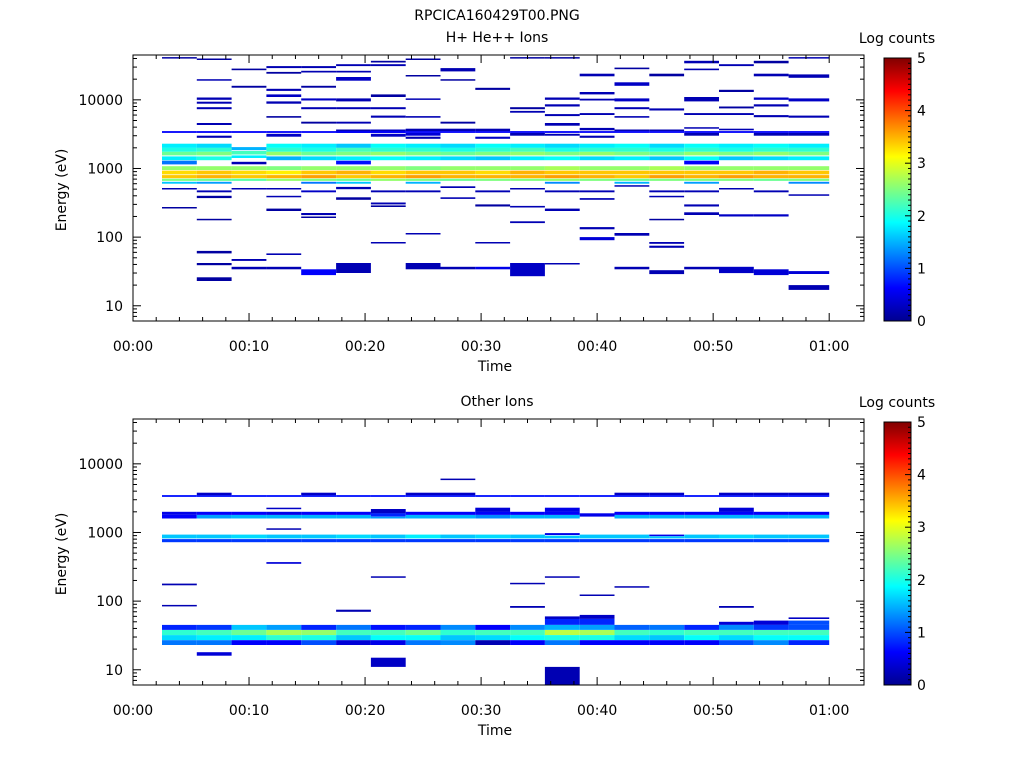  What do you see at coordinates (62, 554) in the screenshot?
I see `panel-2-y-axis-label: Energy (eV)` at bounding box center [62, 554].